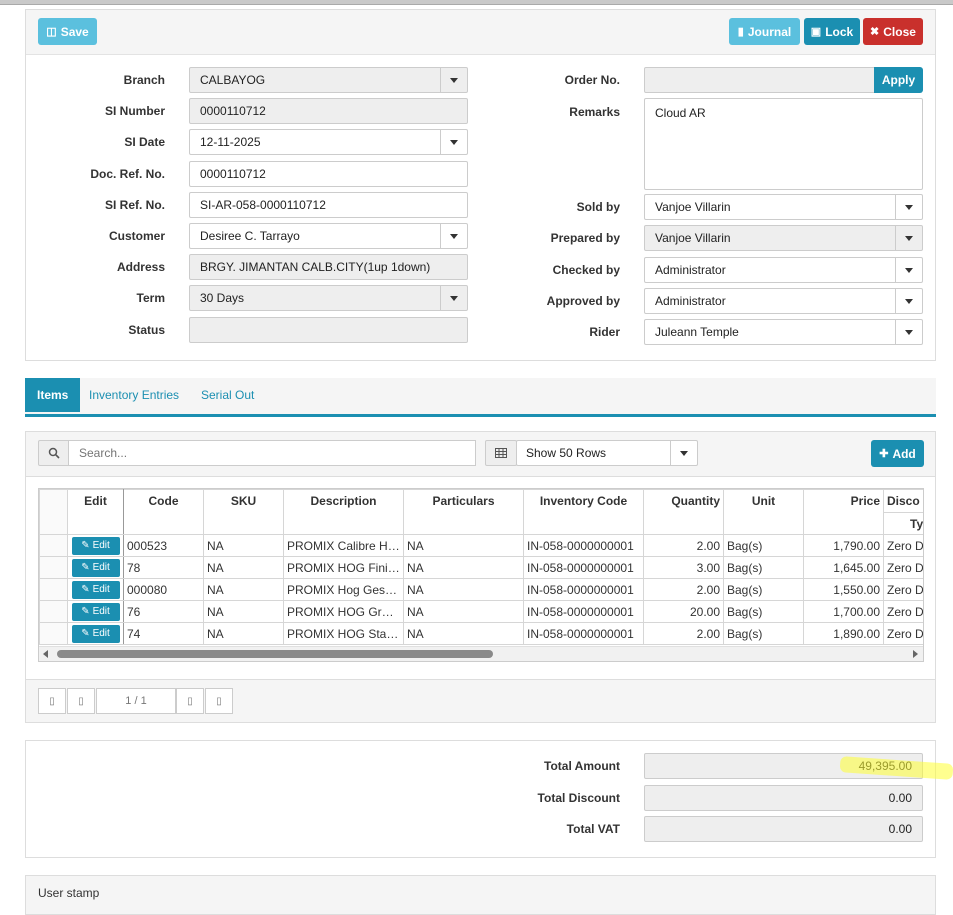 The height and width of the screenshot is (915, 953). I want to click on cell-quantity: 20.00, so click(683, 611).